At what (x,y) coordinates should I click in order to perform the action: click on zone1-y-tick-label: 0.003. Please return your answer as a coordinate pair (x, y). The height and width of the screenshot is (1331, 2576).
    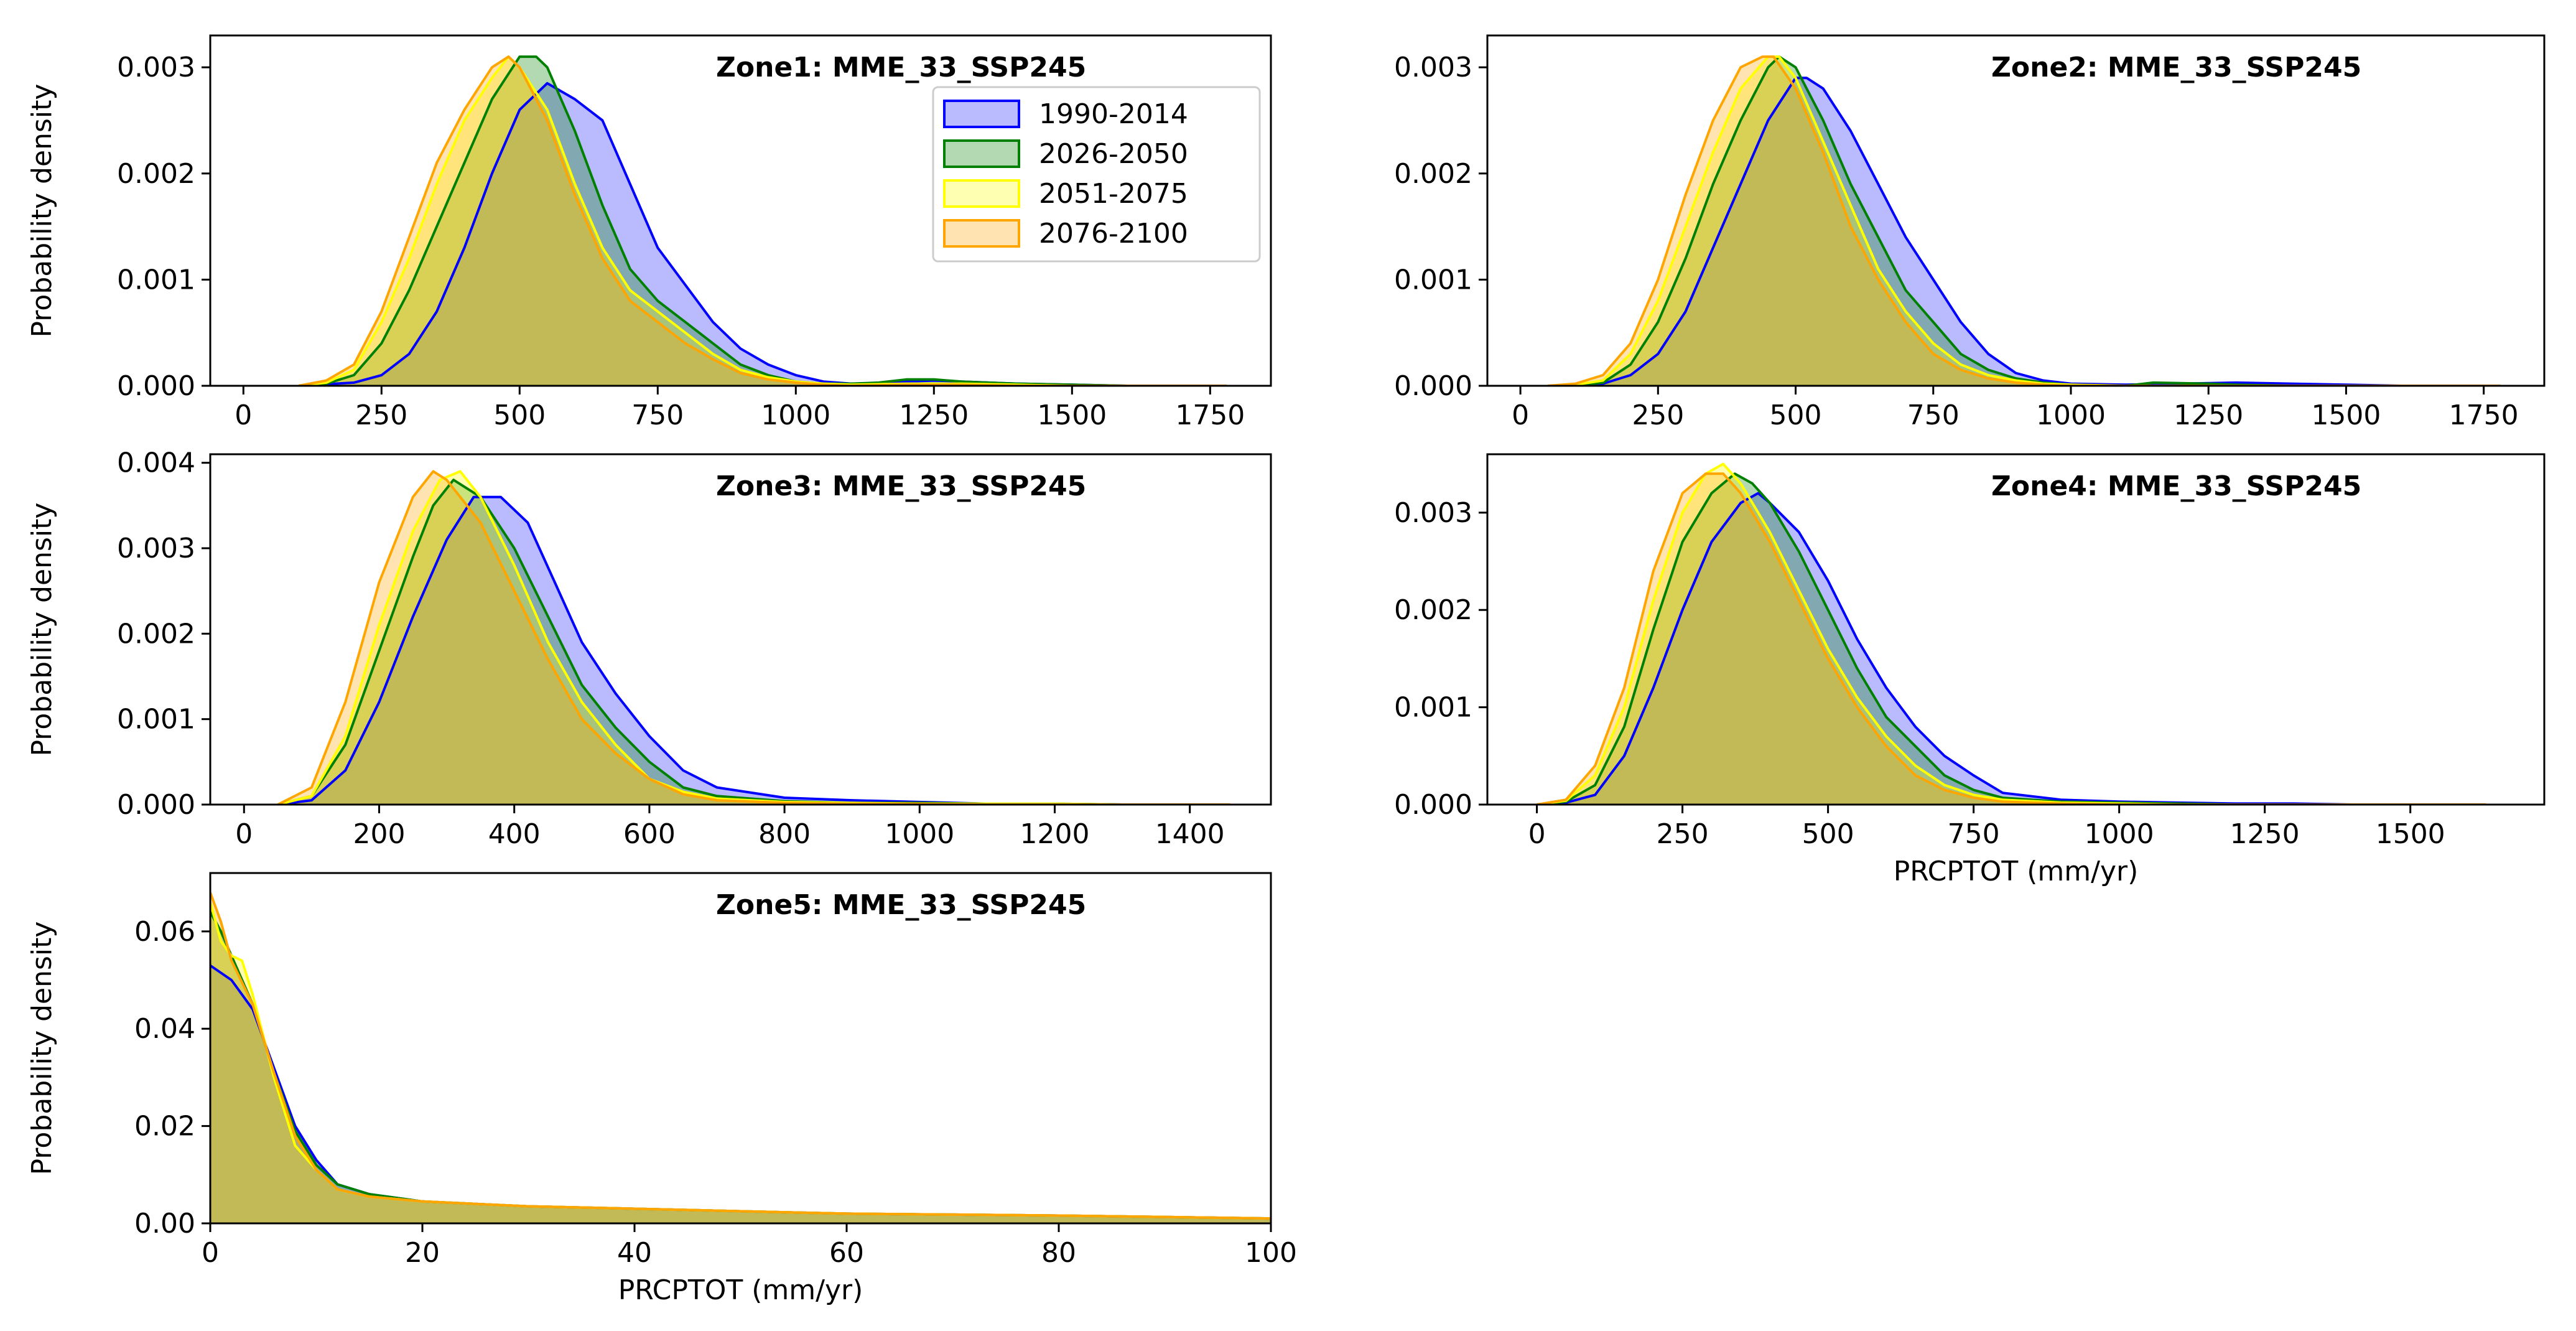
    Looking at the image, I should click on (156, 67).